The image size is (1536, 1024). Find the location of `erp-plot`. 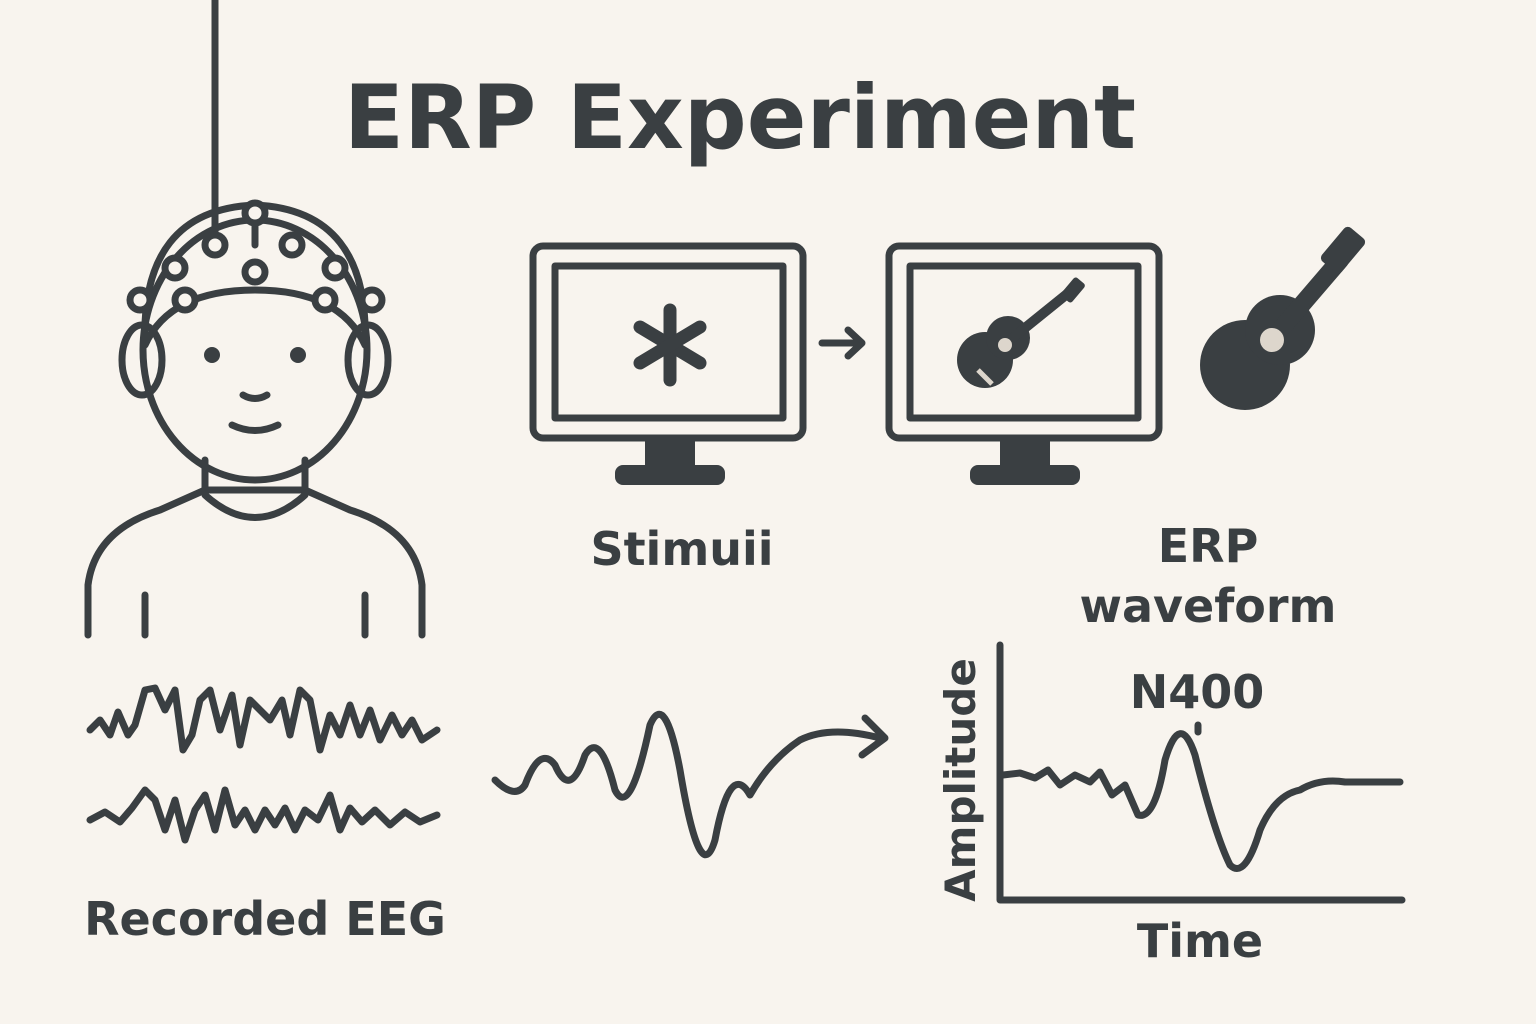

erp-plot is located at coordinates (1201, 772).